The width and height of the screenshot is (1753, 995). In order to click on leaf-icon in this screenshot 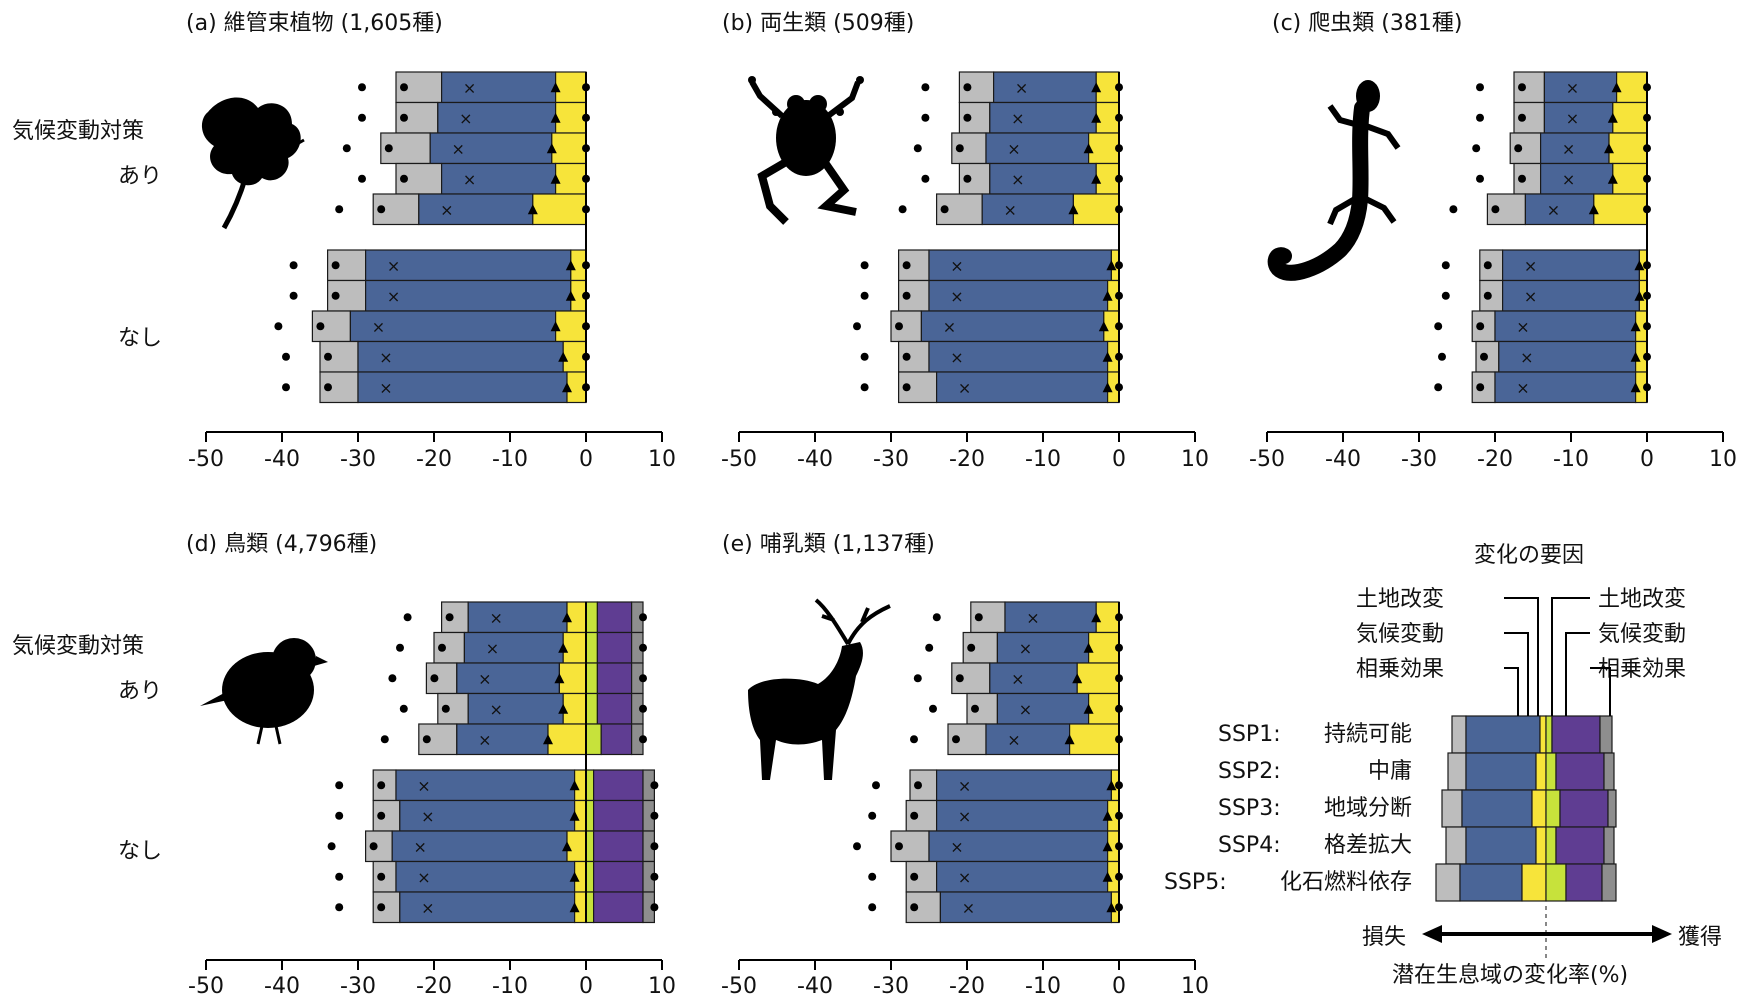, I will do `click(253, 163)`.